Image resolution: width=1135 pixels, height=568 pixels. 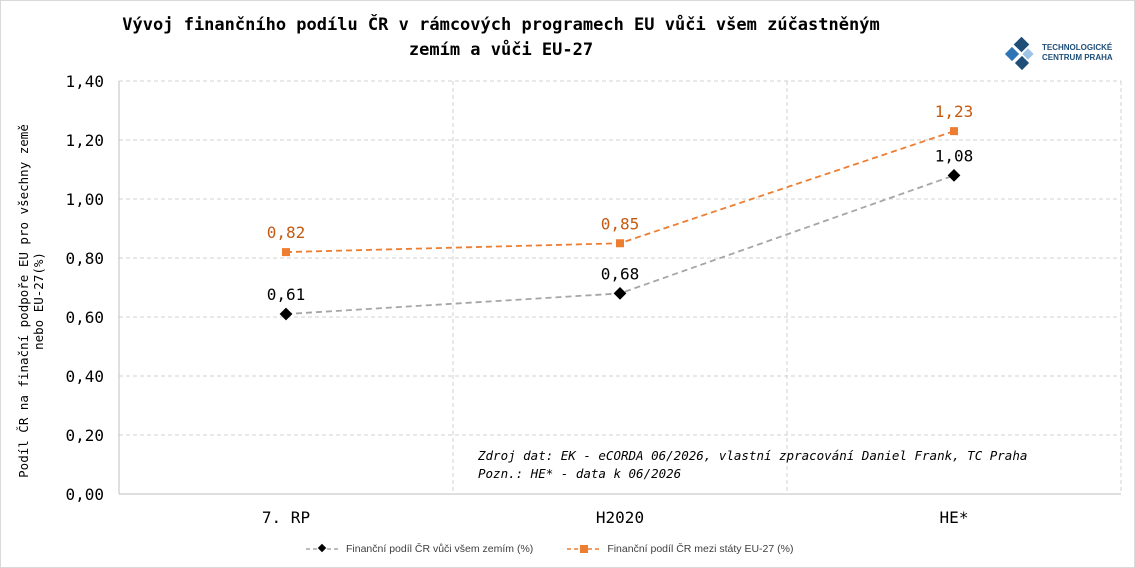 What do you see at coordinates (84, 258) in the screenshot?
I see `y-tick-label: 0,80` at bounding box center [84, 258].